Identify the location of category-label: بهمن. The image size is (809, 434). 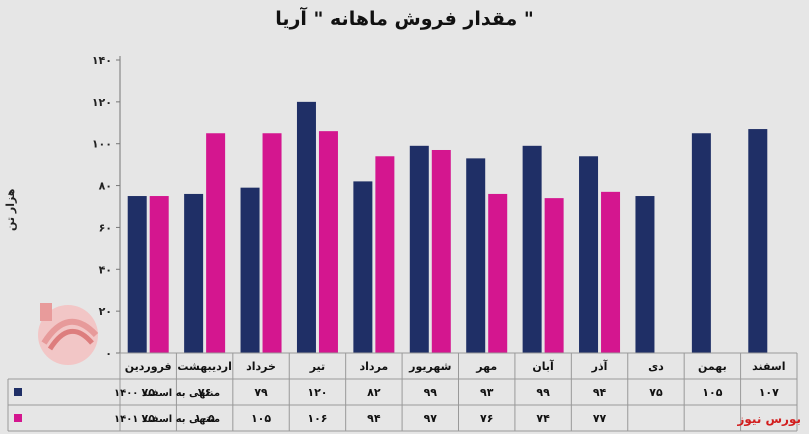
(712, 366).